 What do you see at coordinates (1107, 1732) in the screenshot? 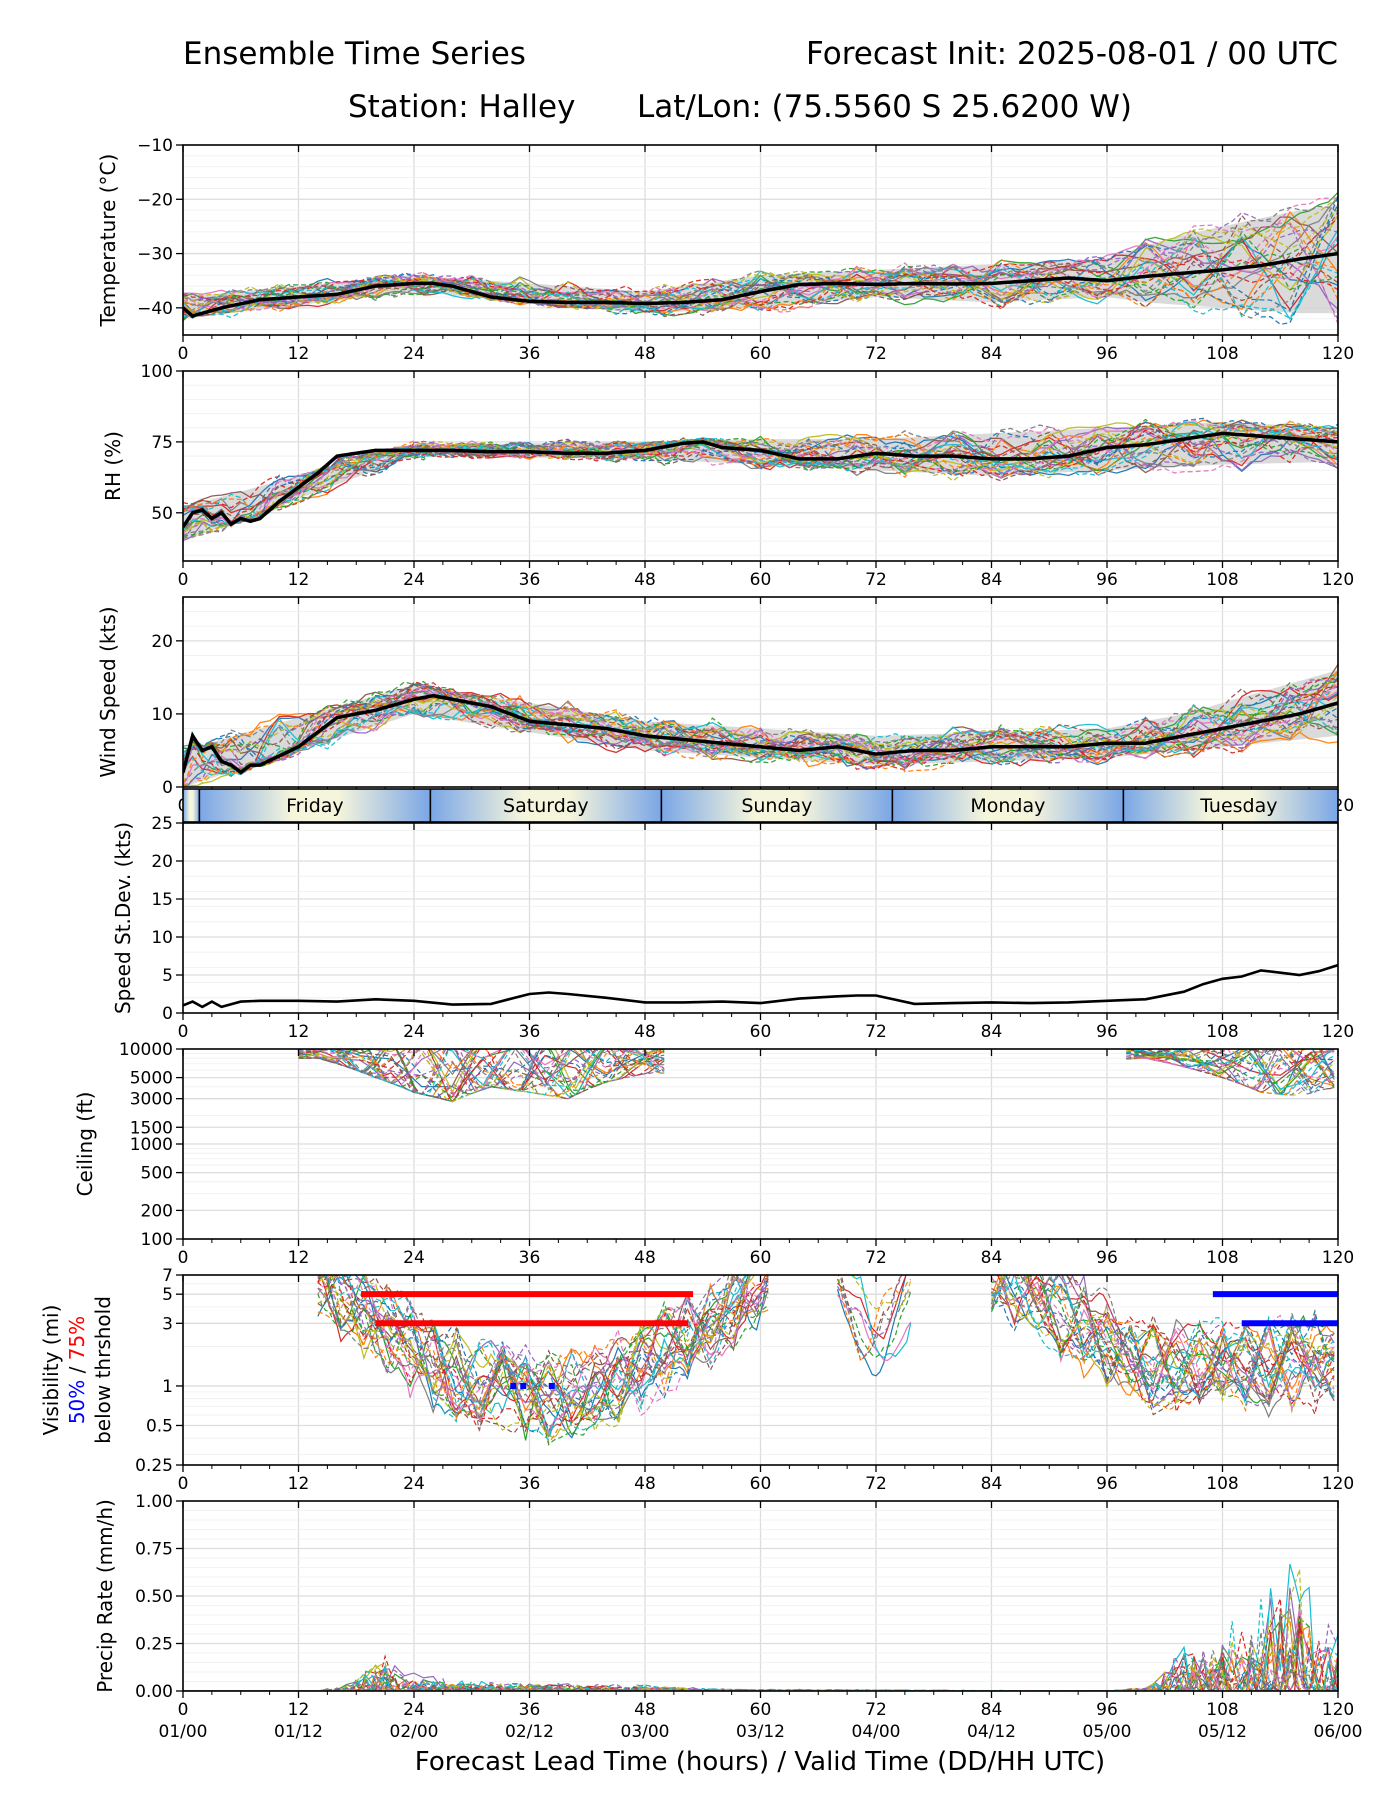
I see `valid-time-label: 05/00` at bounding box center [1107, 1732].